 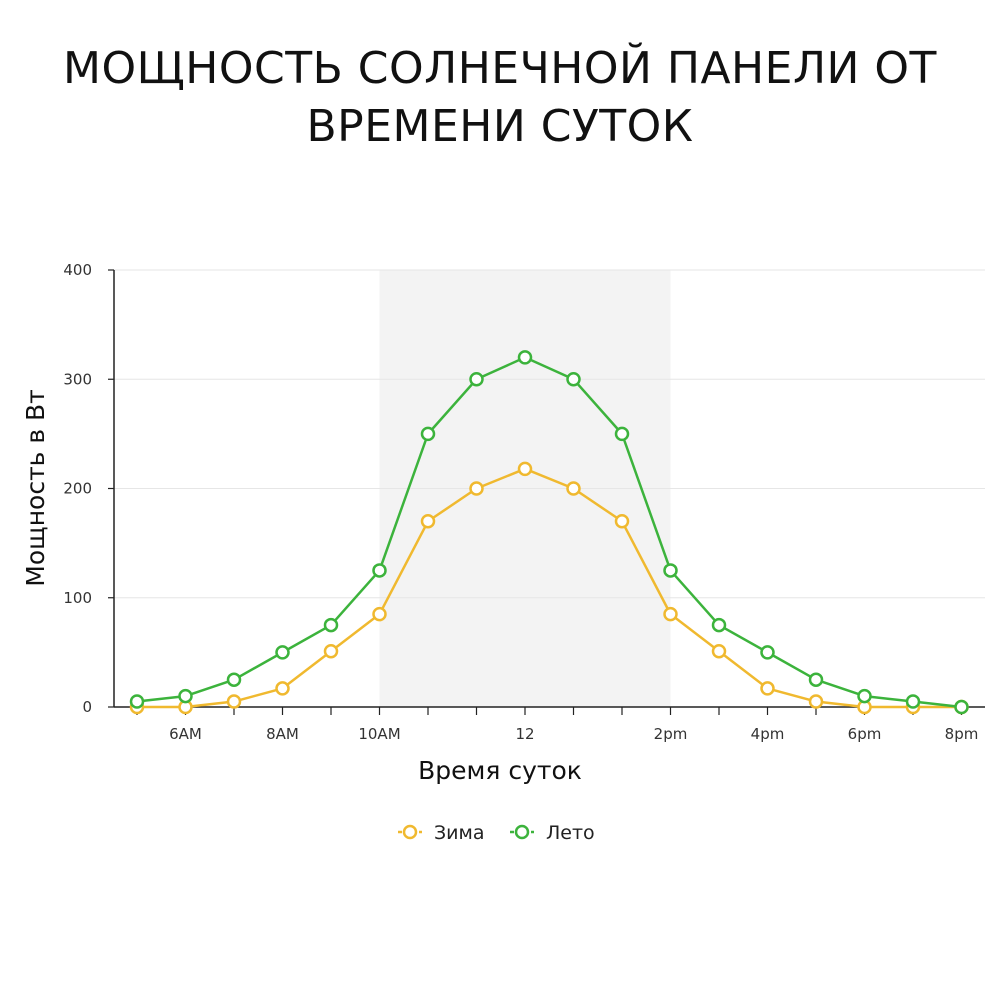 I want to click on x-tick-label: 6pm, so click(x=865, y=734).